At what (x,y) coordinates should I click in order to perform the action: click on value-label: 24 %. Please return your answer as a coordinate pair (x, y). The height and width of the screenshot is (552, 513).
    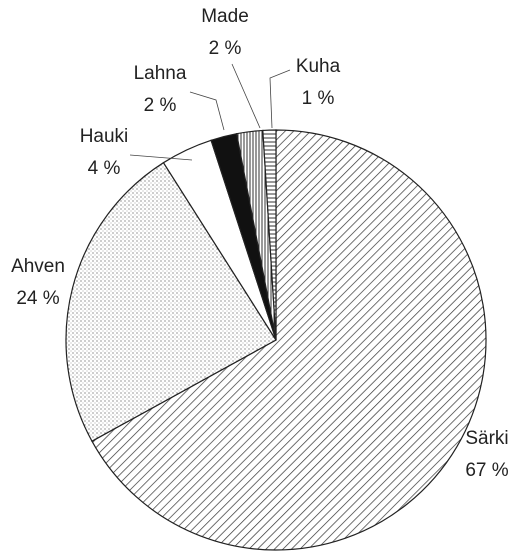
    Looking at the image, I should click on (37, 298).